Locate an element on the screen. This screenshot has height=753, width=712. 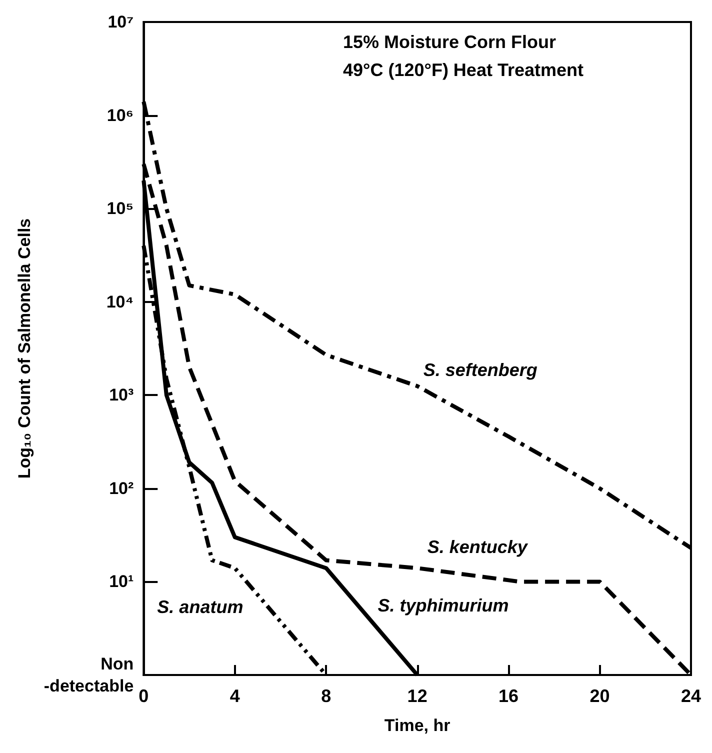
x-tick-label: 12 is located at coordinates (417, 696).